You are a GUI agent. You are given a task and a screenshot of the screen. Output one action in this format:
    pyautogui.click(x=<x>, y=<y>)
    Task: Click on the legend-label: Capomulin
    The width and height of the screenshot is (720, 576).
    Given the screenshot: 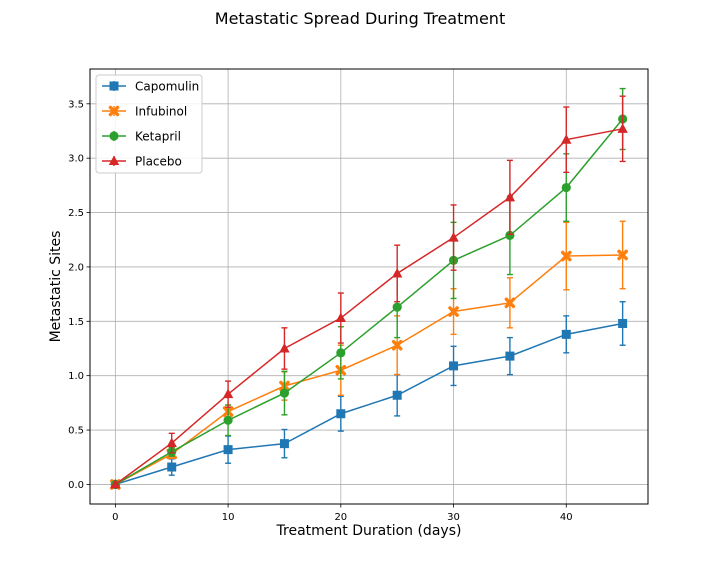 What is the action you would take?
    pyautogui.click(x=167, y=87)
    